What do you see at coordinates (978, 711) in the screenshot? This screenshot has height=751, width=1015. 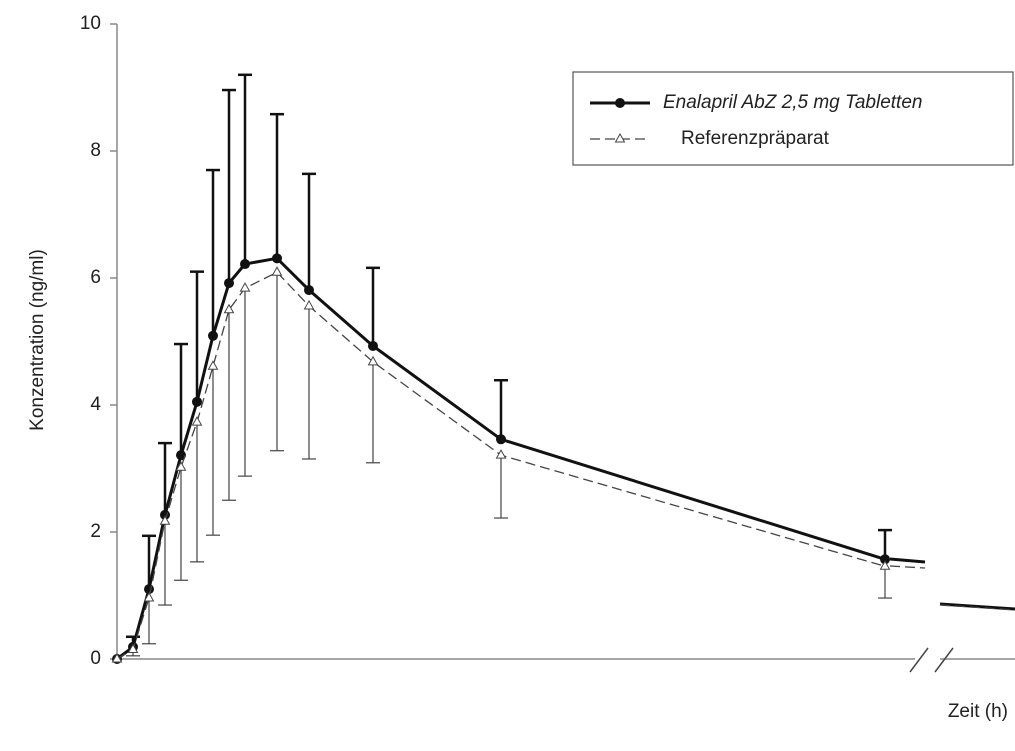 I see `x-axis-label: Zeit (h)` at bounding box center [978, 711].